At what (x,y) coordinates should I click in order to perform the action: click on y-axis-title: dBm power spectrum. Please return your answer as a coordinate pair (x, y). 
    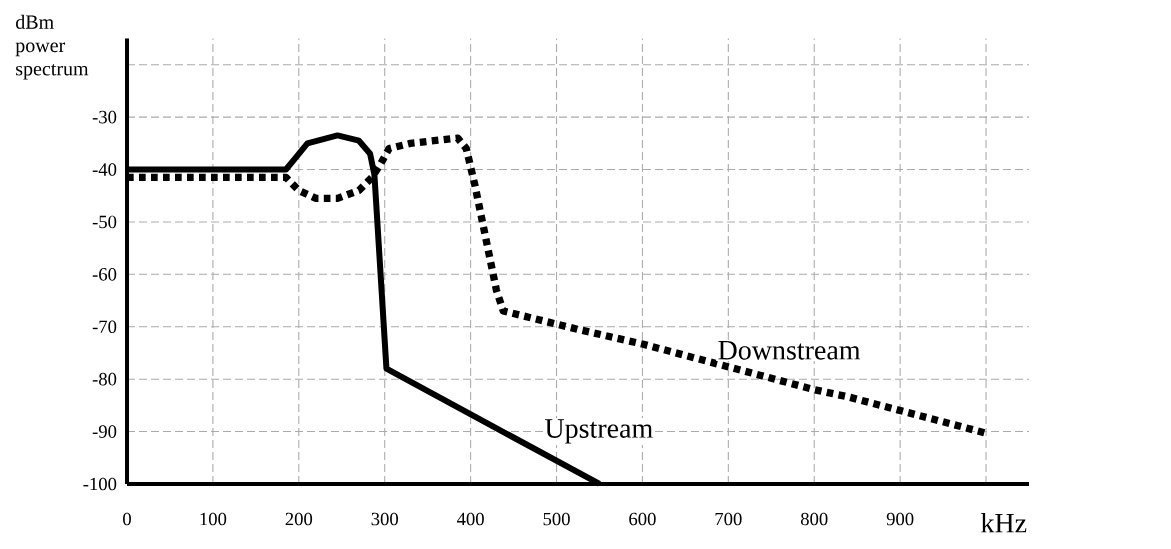
    Looking at the image, I should click on (52, 47).